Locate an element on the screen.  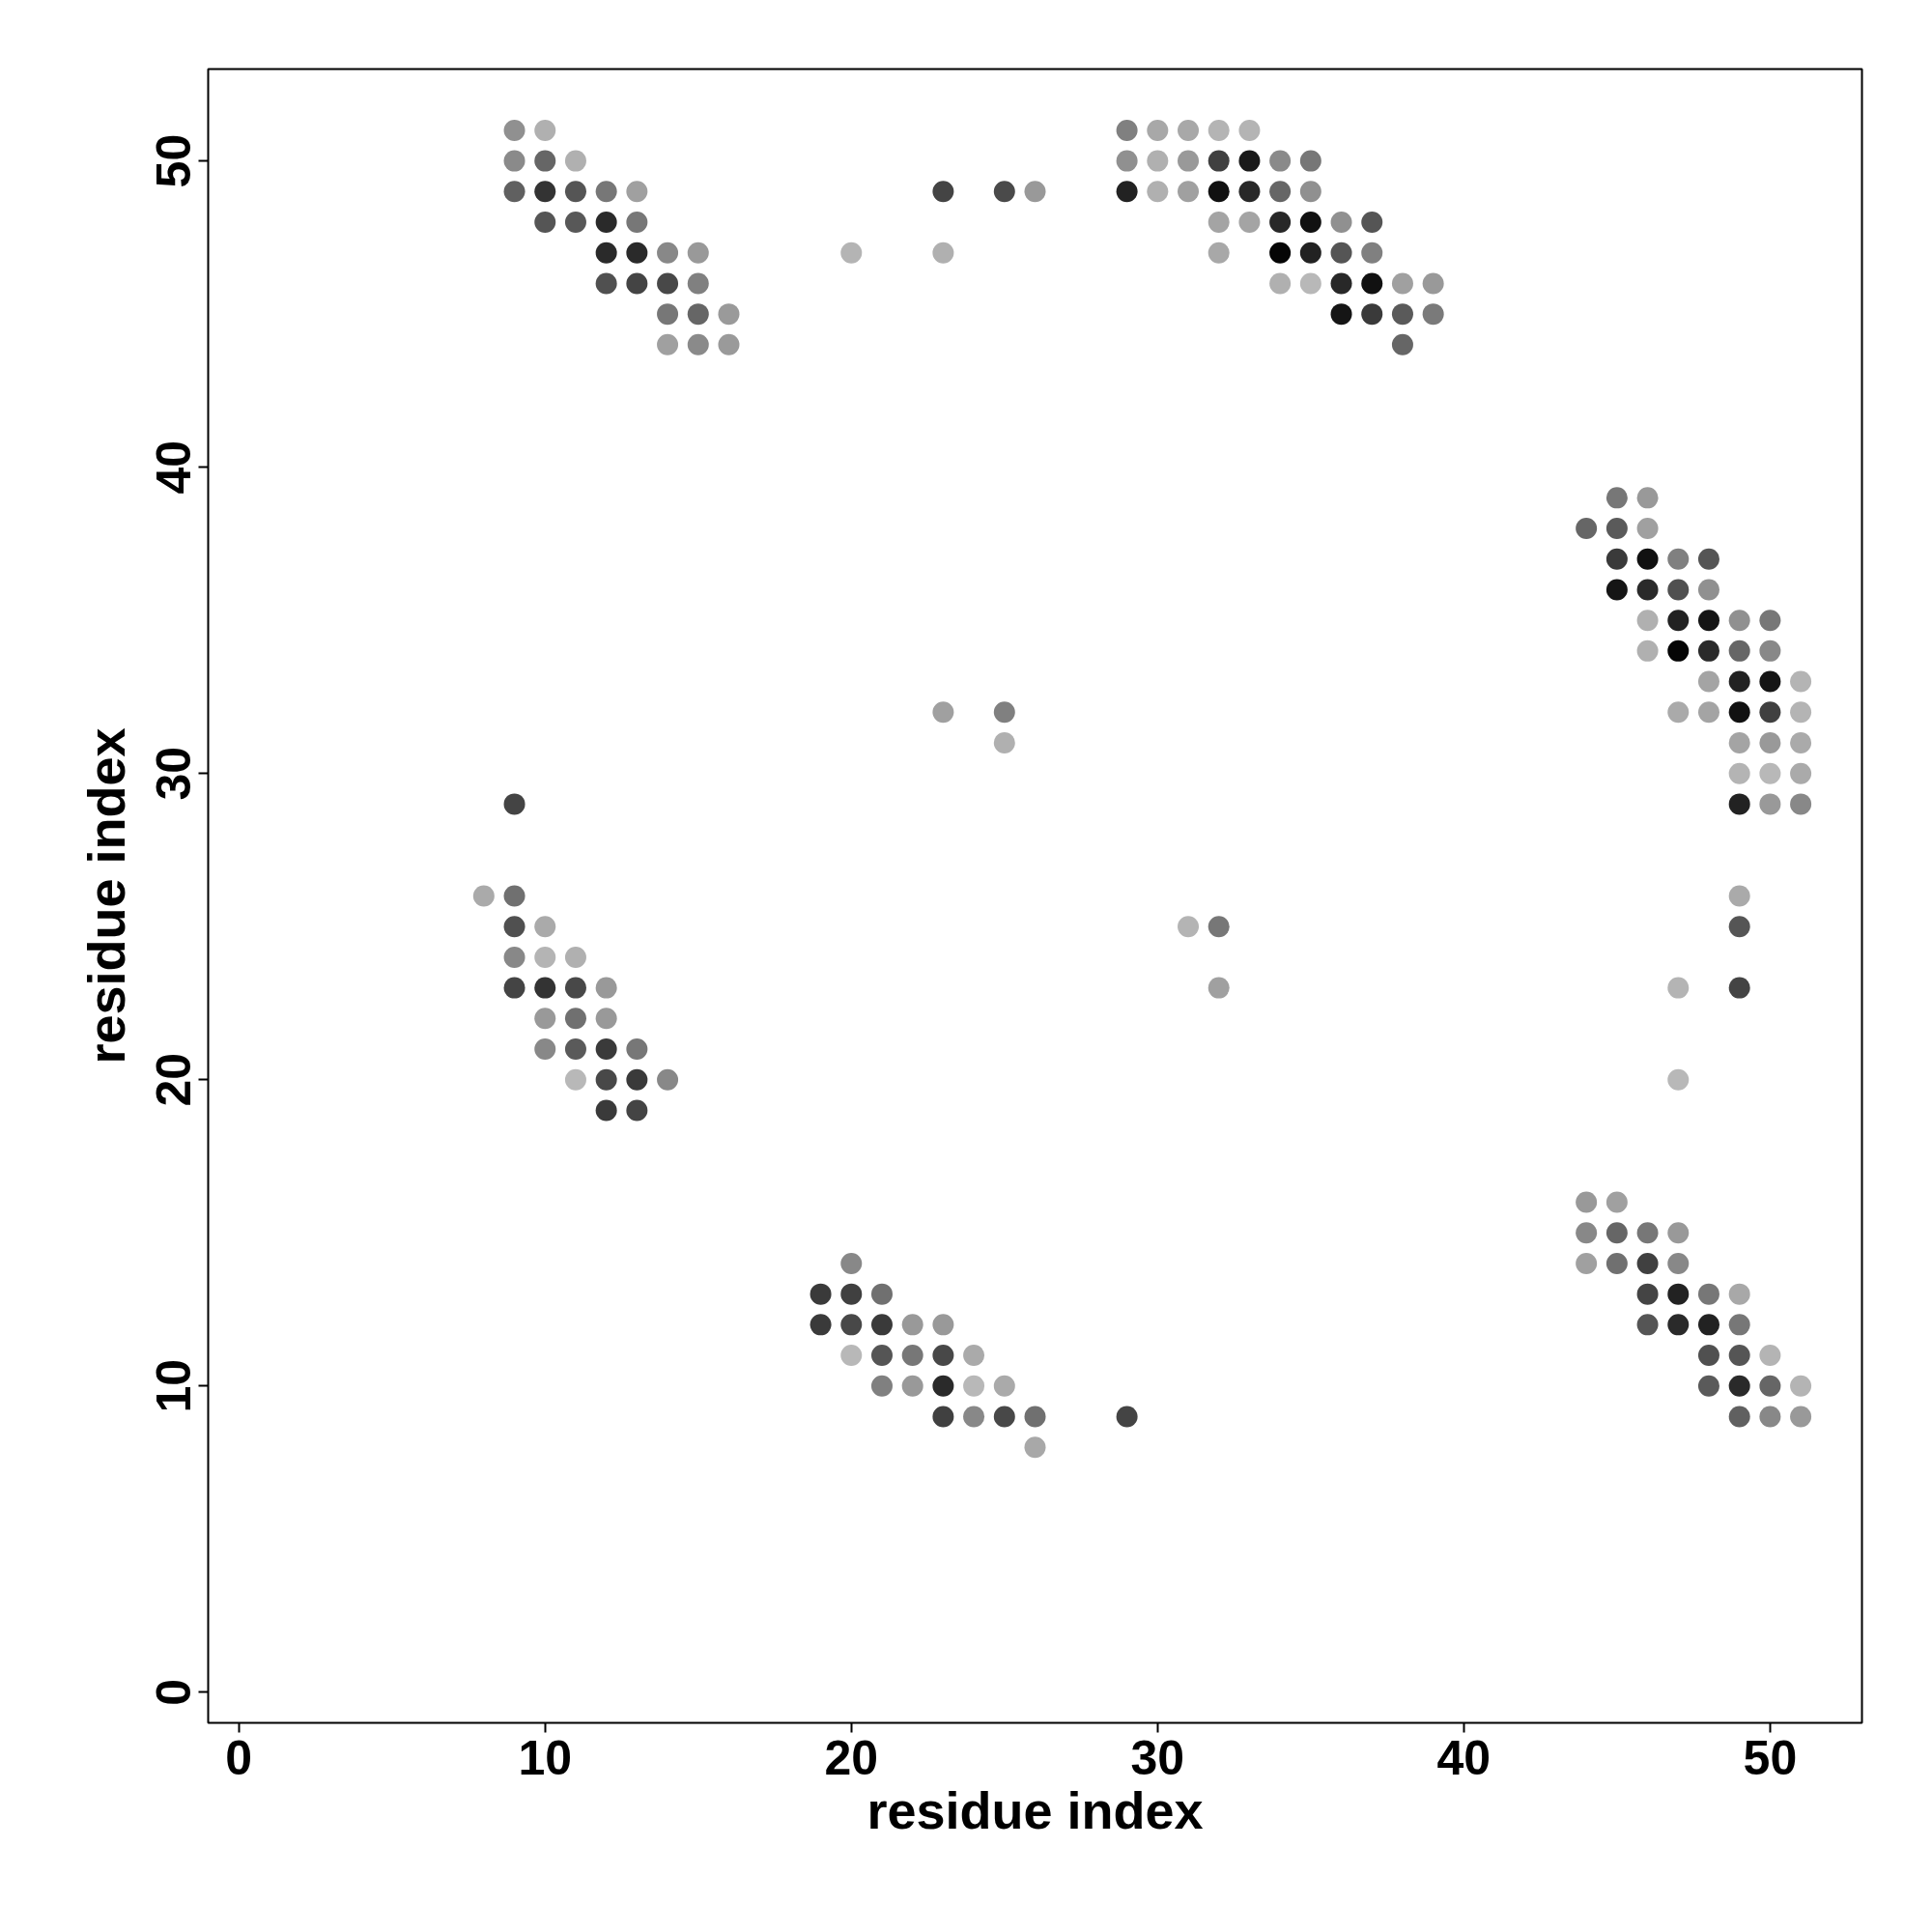
x-tick-label: 50 is located at coordinates (1770, 1757).